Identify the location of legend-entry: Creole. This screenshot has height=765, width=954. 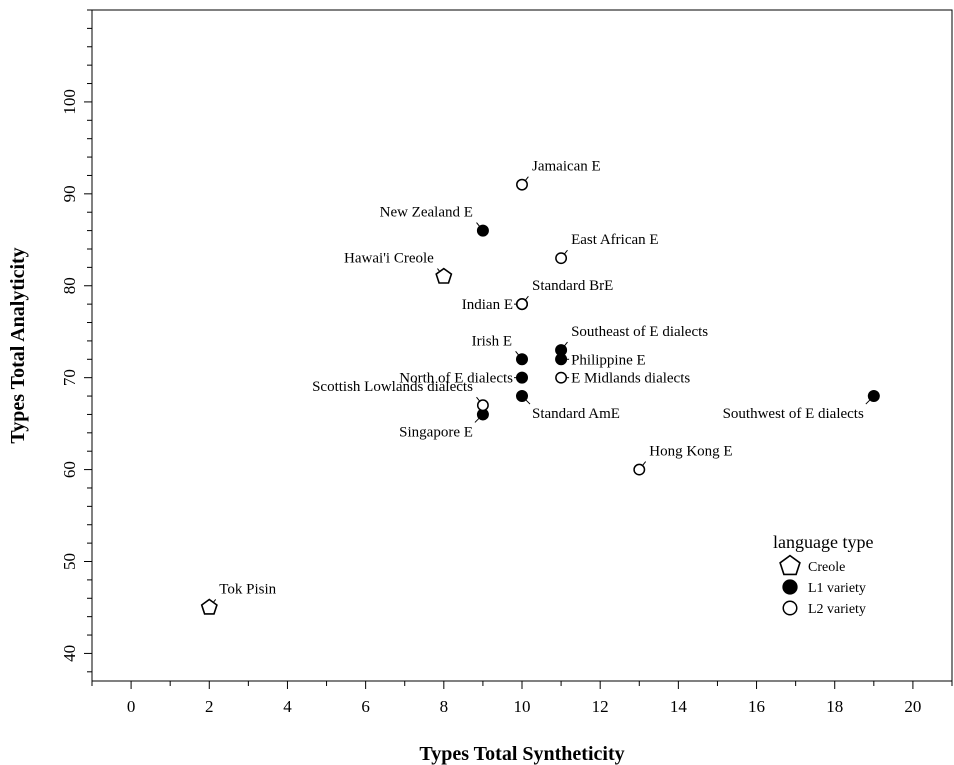
(812, 565).